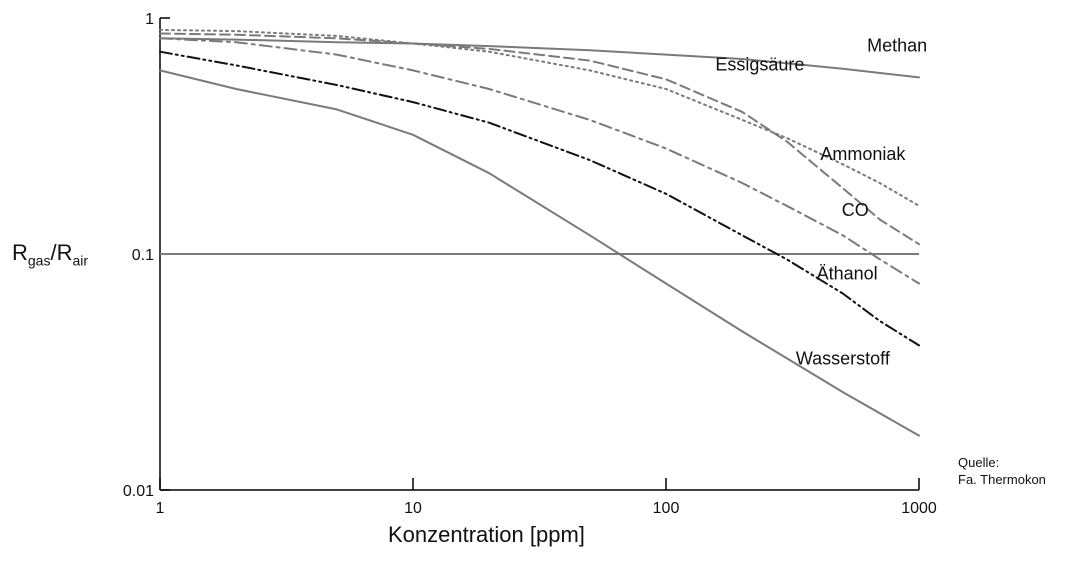 The height and width of the screenshot is (568, 1077). What do you see at coordinates (160, 508) in the screenshot?
I see `x-tick-label: 1` at bounding box center [160, 508].